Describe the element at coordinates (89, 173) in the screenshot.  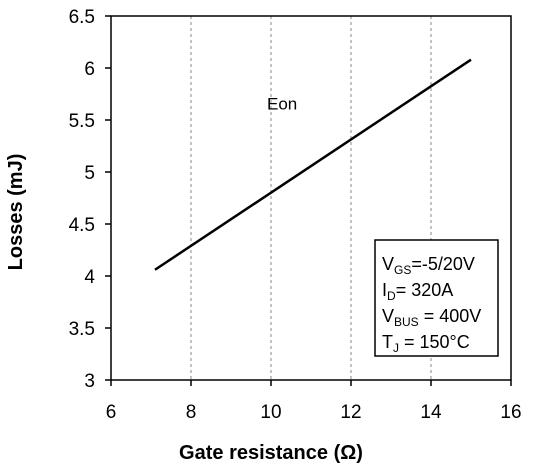
I see `y-tick-label: 5` at that location.